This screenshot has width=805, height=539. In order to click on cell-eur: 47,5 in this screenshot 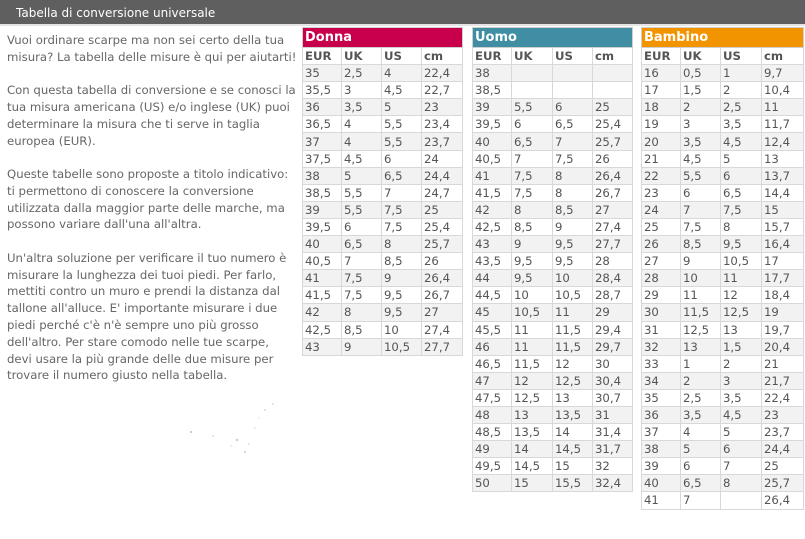, I will do `click(492, 397)`.